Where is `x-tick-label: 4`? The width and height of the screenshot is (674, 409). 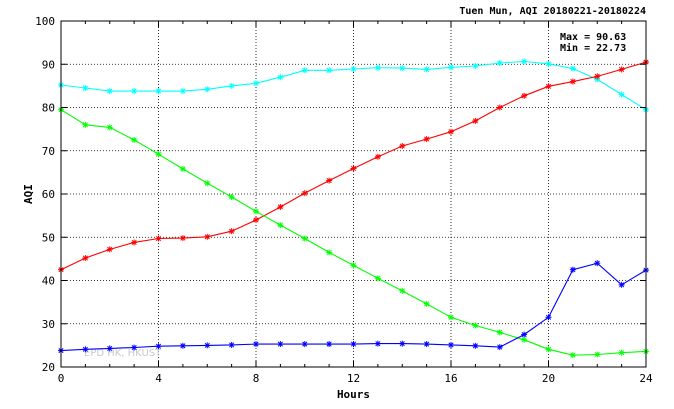 x-tick-label: 4 is located at coordinates (158, 378).